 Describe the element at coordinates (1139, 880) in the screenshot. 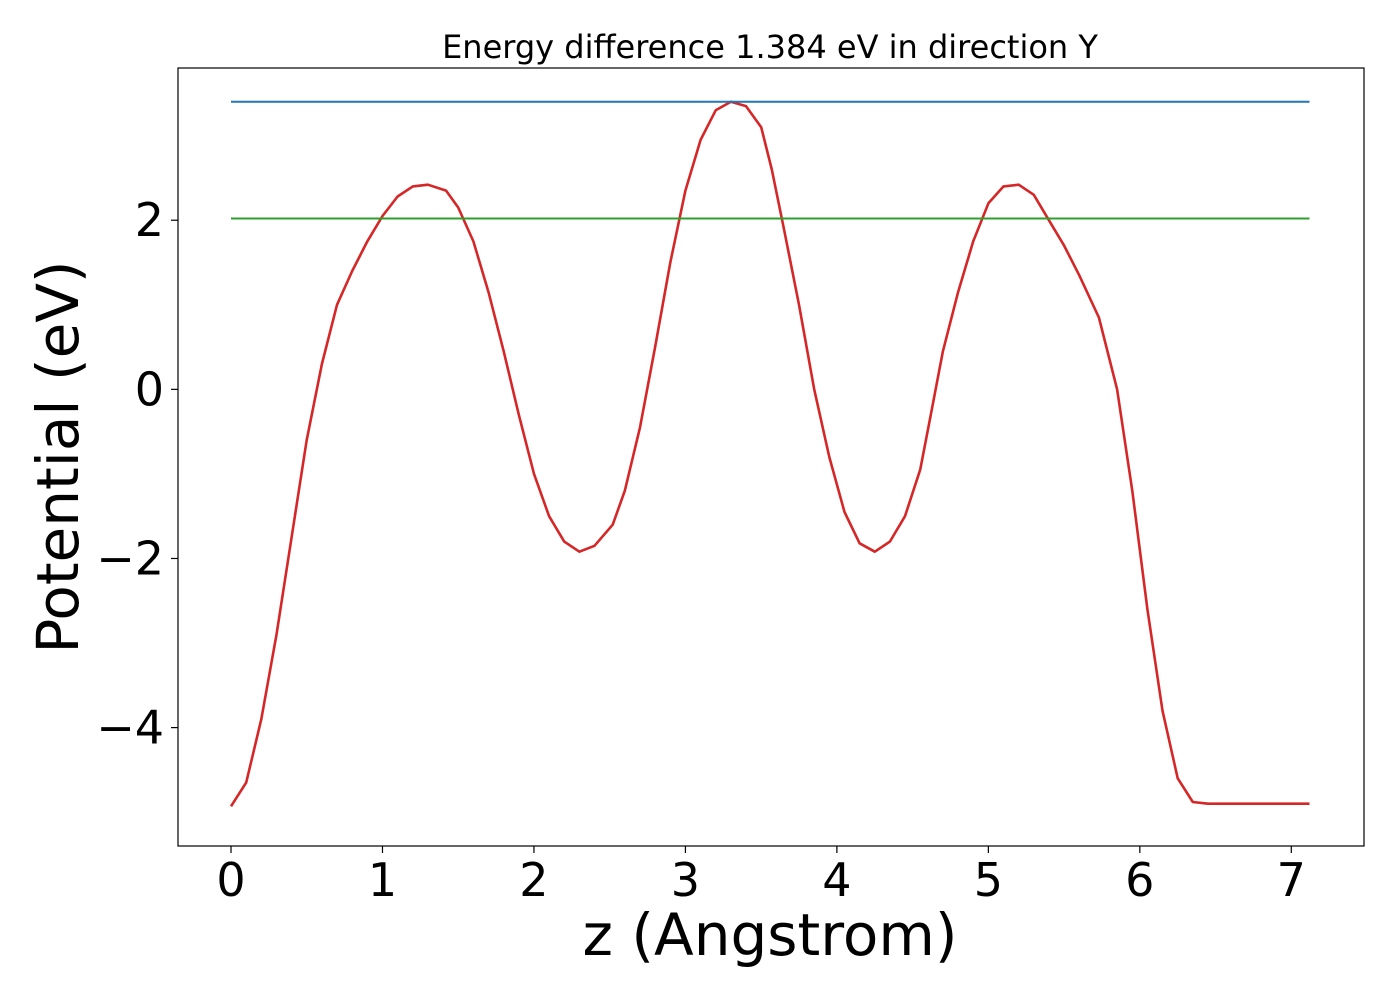

I see `x-tick-label: 6` at that location.